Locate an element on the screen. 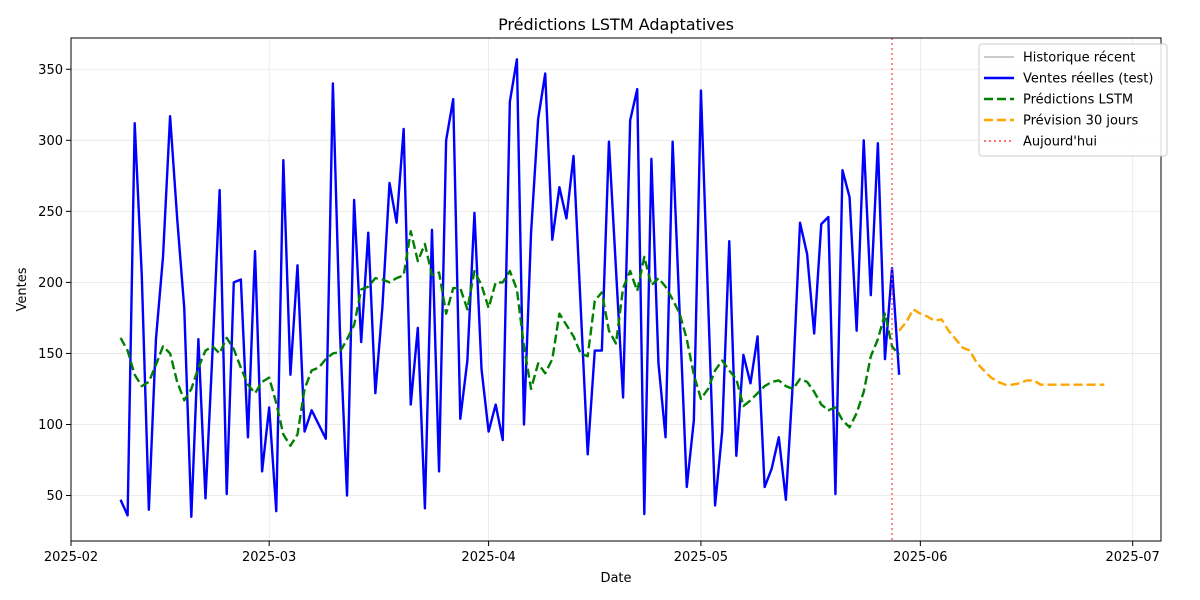 The width and height of the screenshot is (1200, 600). x-tick-label: 2025-04 is located at coordinates (488, 557).